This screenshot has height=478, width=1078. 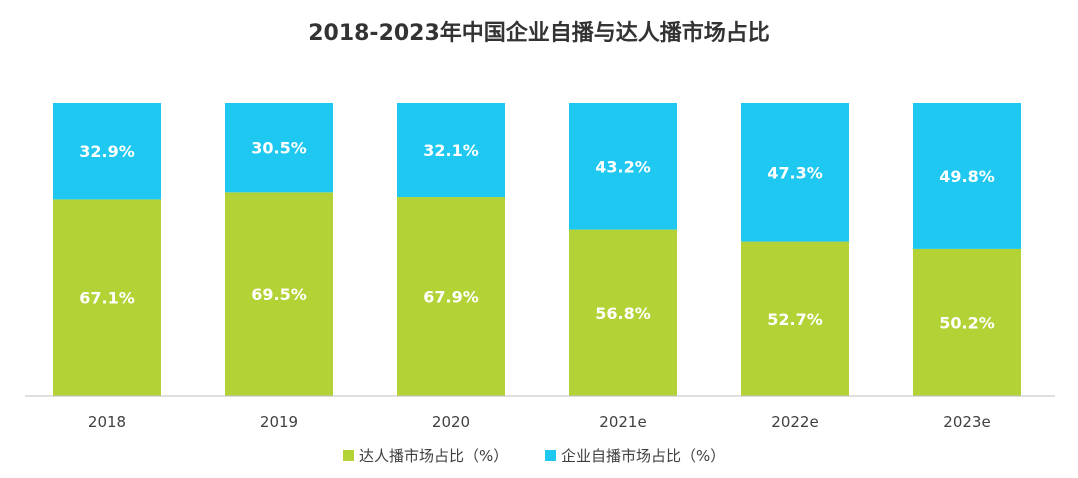 I want to click on data-label-daren-2019: 69.5%, so click(x=279, y=294).